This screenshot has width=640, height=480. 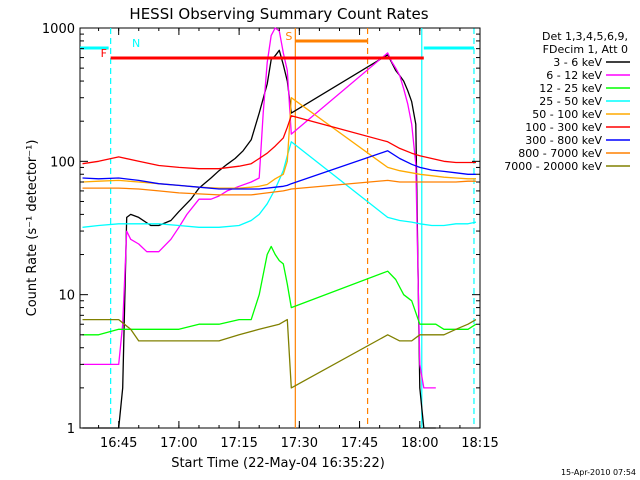 What do you see at coordinates (560, 153) in the screenshot?
I see `legend-label-7: 800 - 7000 keV` at bounding box center [560, 153].